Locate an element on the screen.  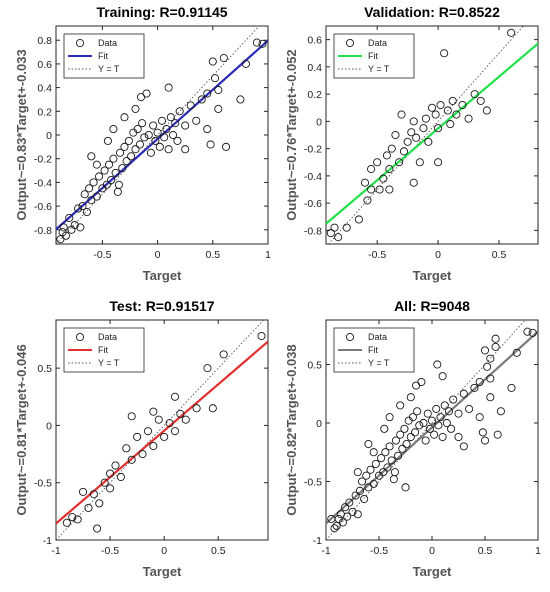
x-axis-label: Target is located at coordinates (432, 571).